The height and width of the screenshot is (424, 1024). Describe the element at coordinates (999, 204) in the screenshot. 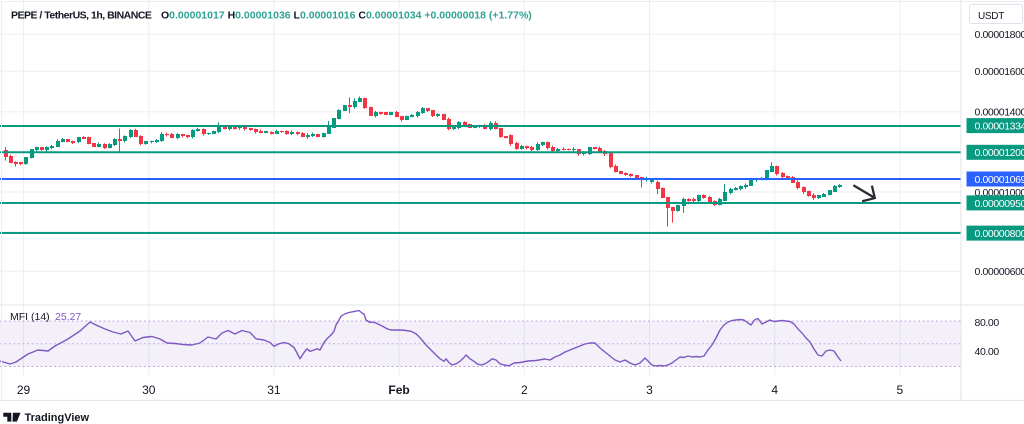

I see `svg-text: 0.00000950` at that location.